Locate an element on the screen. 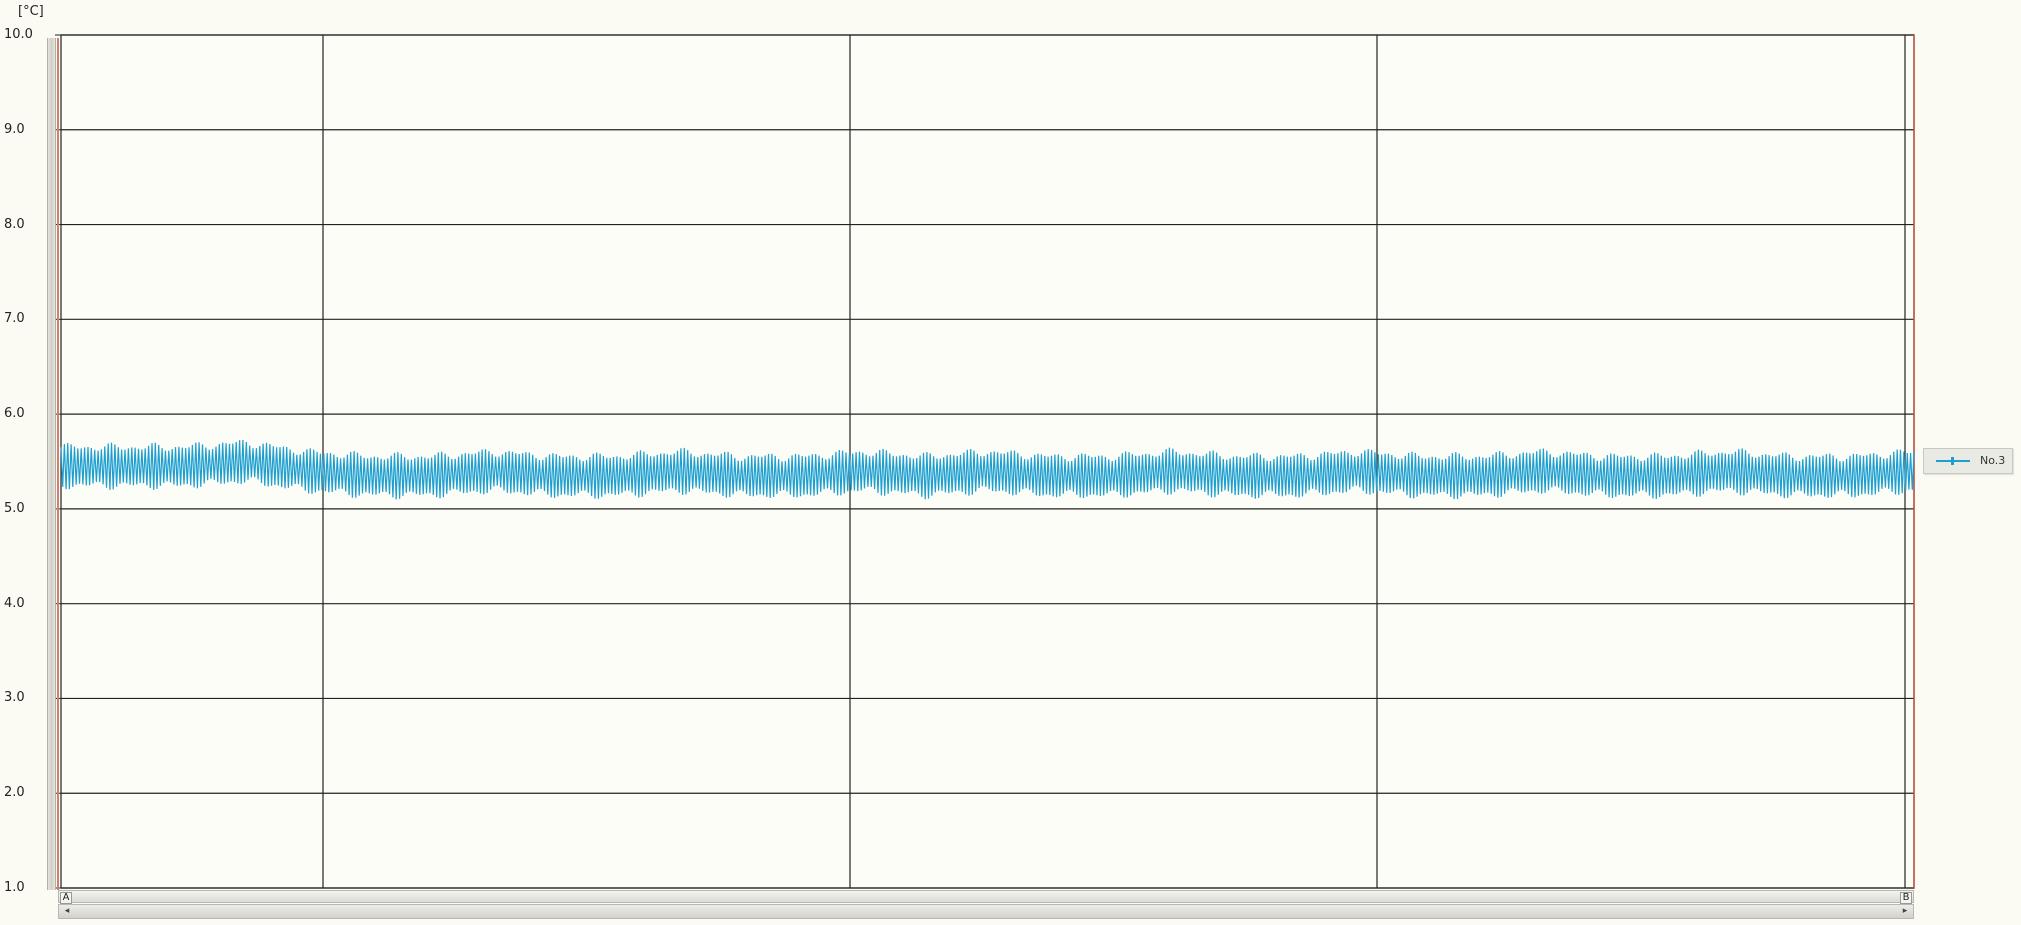 Image resolution: width=2021 pixels, height=925 pixels. vertical-scrollbar is located at coordinates (51, 464).